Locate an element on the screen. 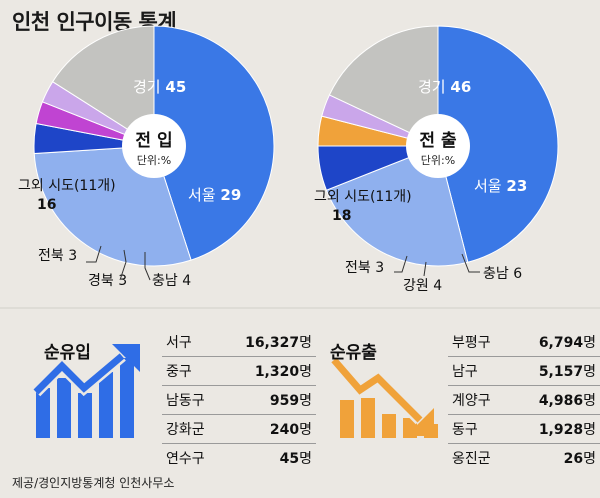 Image resolution: width=600 pixels, height=498 pixels. leader-gyeongbuk-inflow is located at coordinates (123, 265).